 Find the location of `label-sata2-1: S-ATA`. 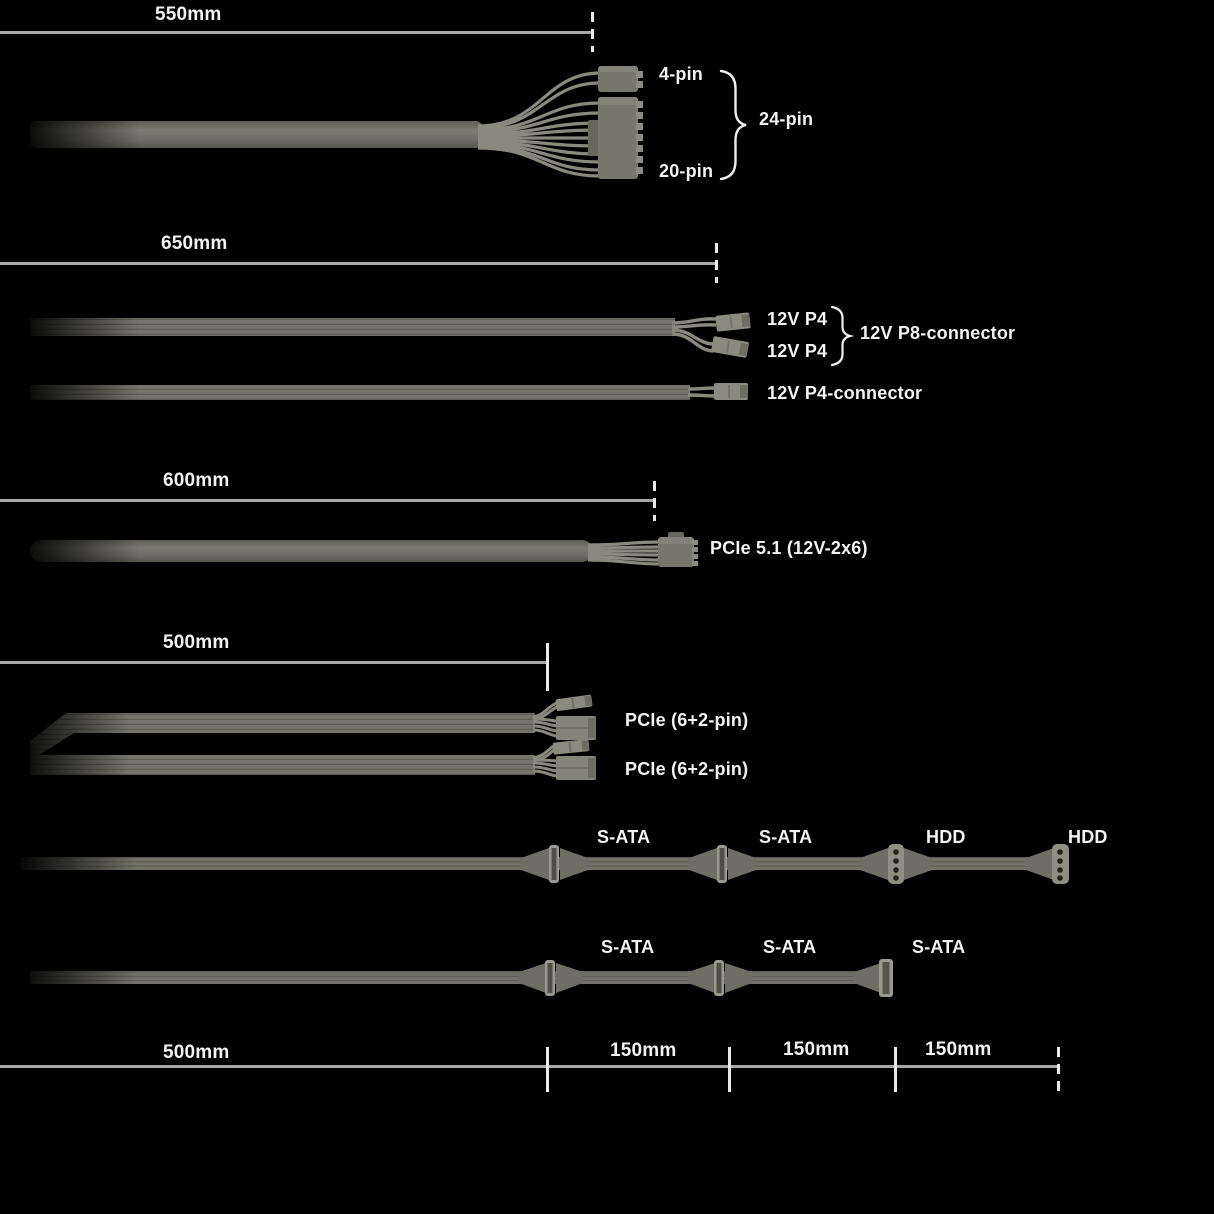

label-sata2-1: S-ATA is located at coordinates (628, 947).